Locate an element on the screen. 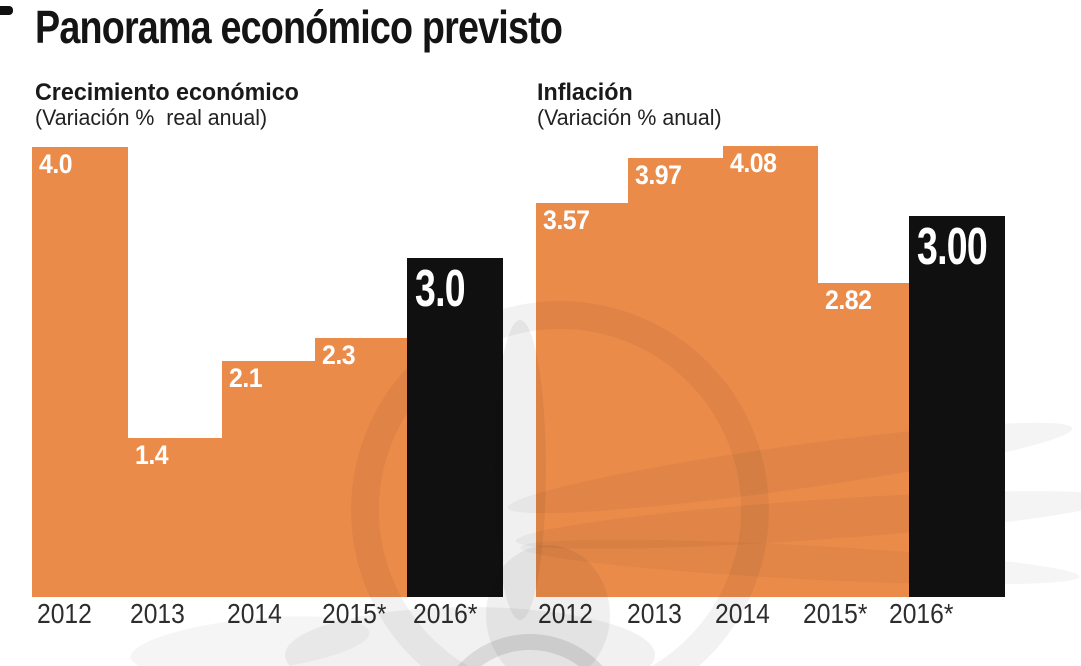 The width and height of the screenshot is (1081, 666). bar-2015: 2.82 is located at coordinates (863, 440).